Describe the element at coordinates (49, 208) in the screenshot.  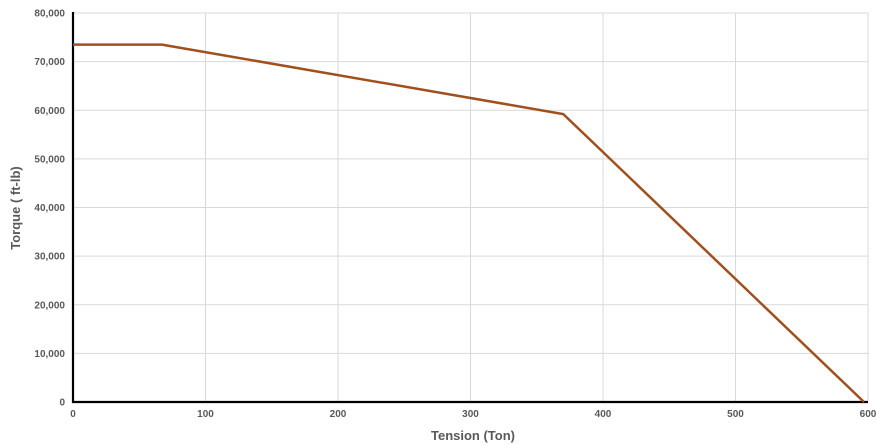
I see `y-tick-label: 40,000` at that location.